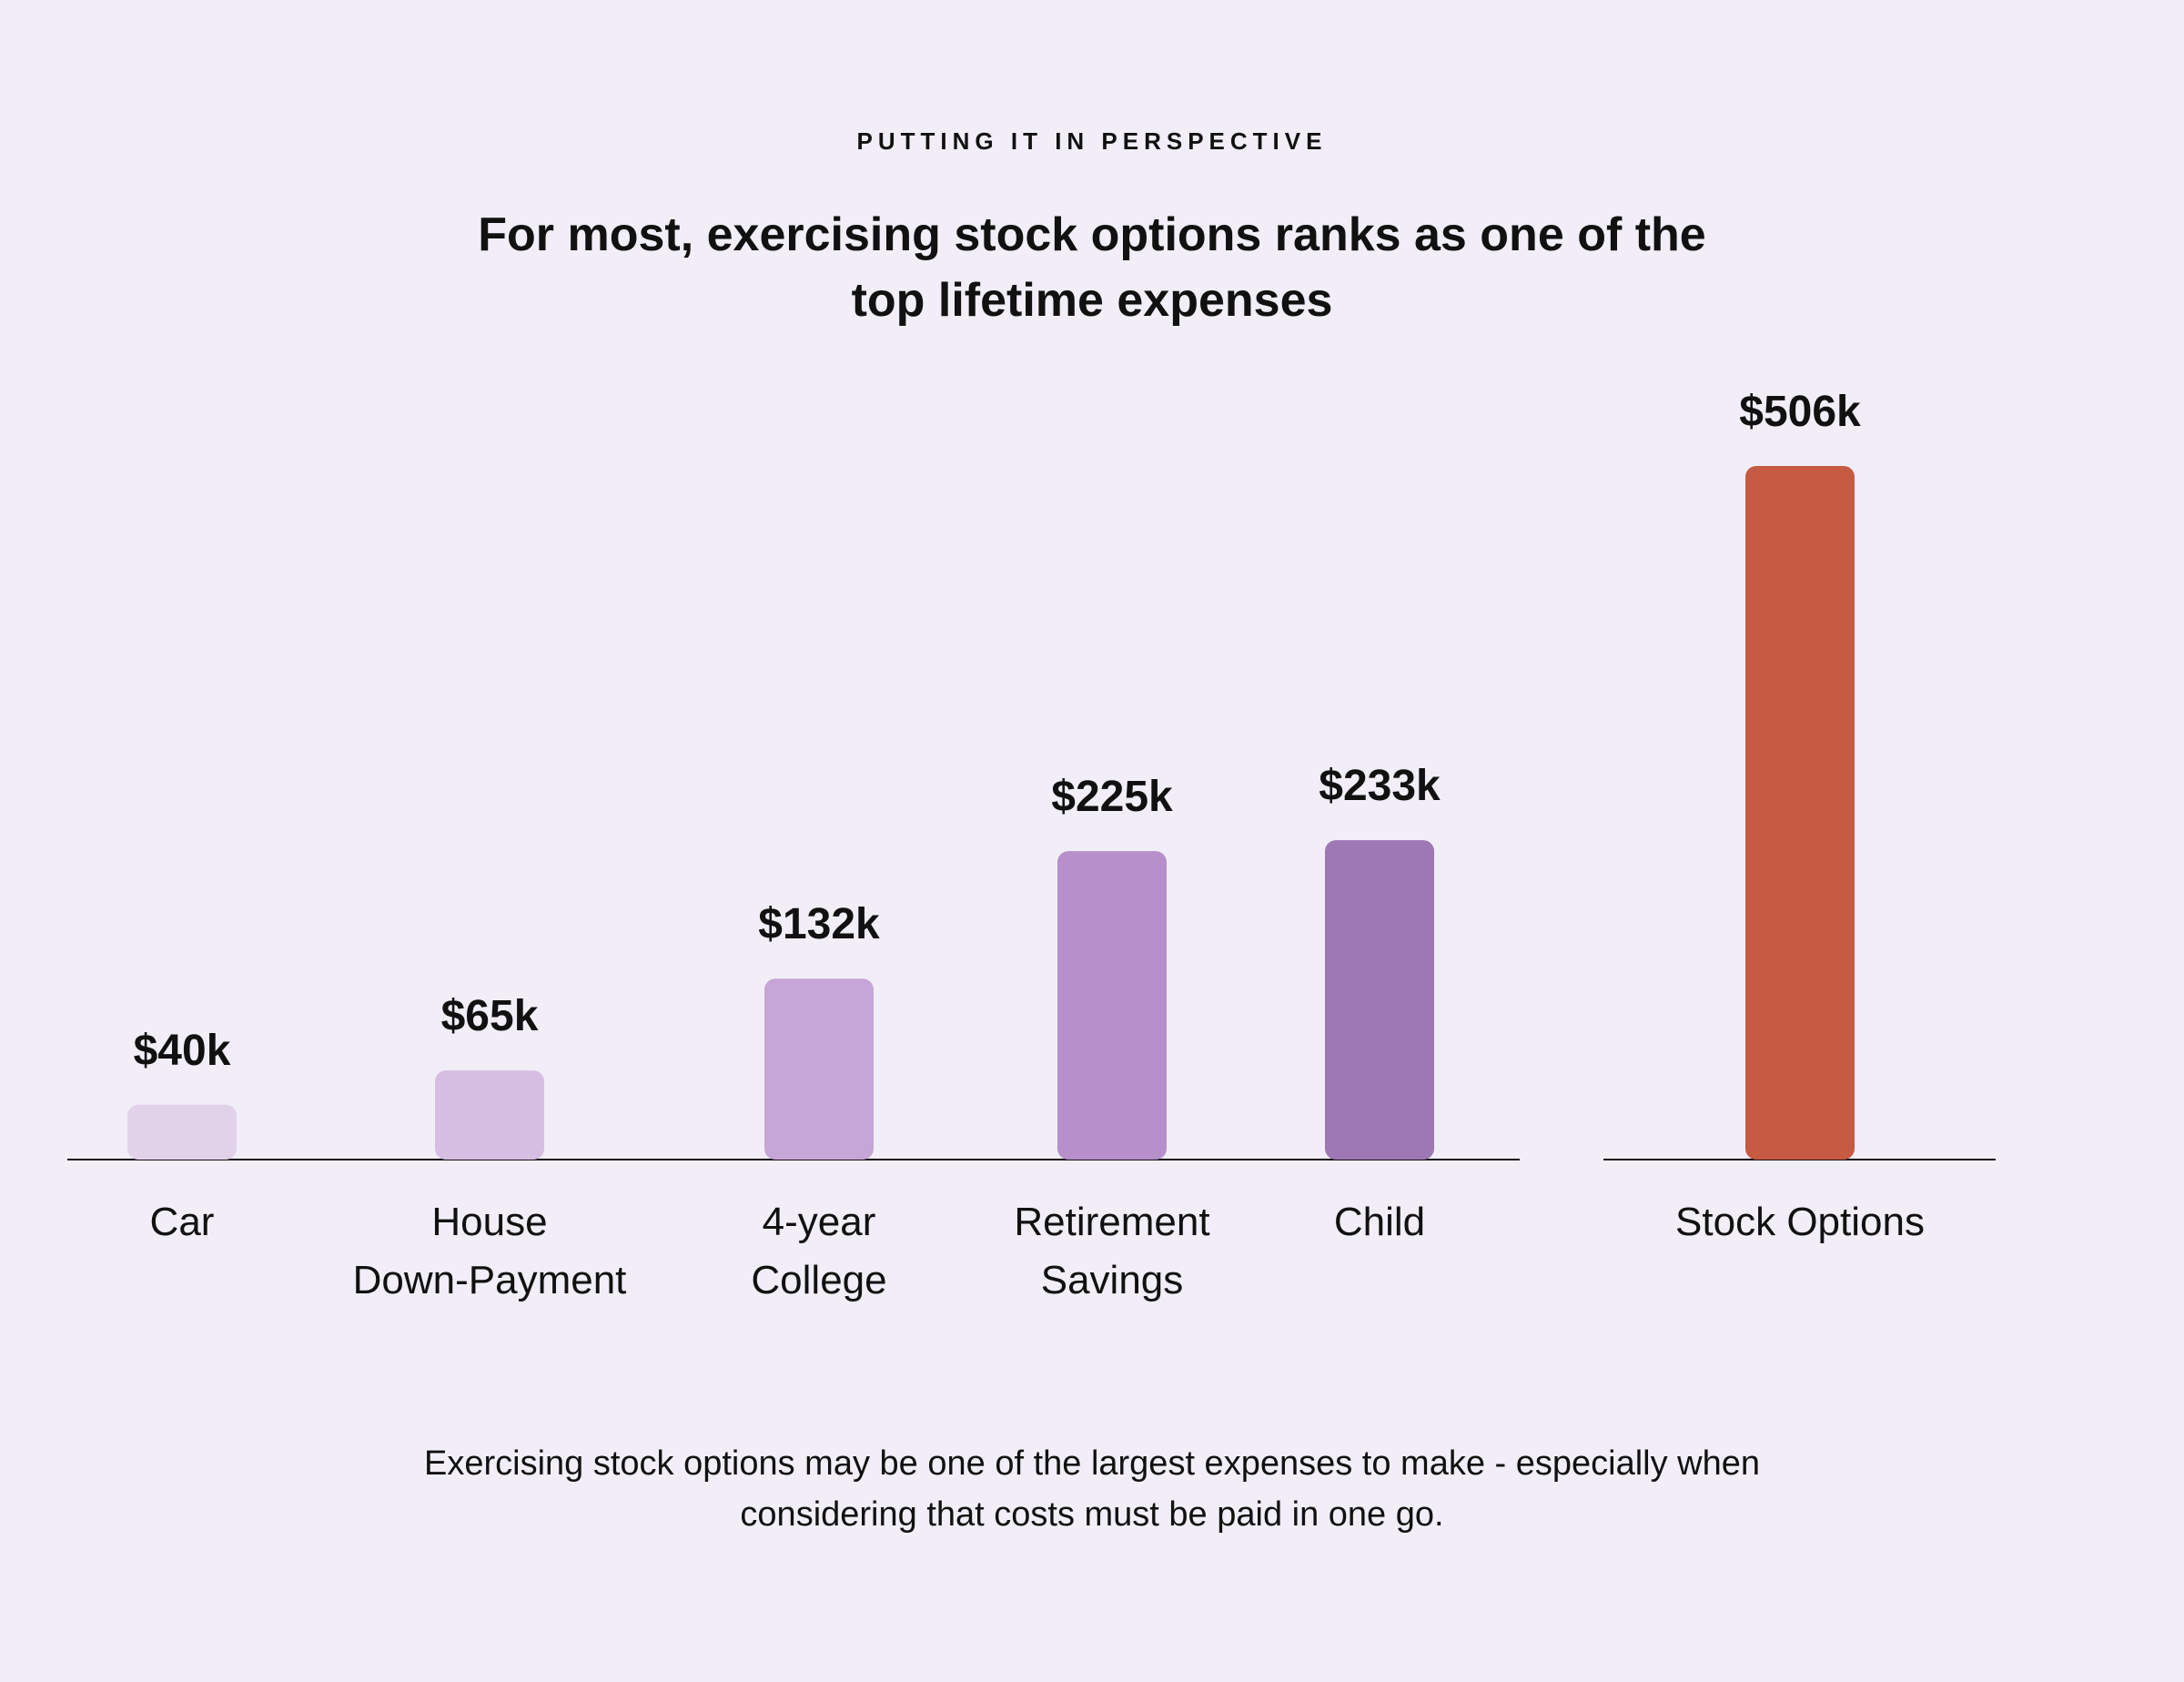 This screenshot has width=2184, height=1682. I want to click on data-label-5: $506k, so click(1800, 412).